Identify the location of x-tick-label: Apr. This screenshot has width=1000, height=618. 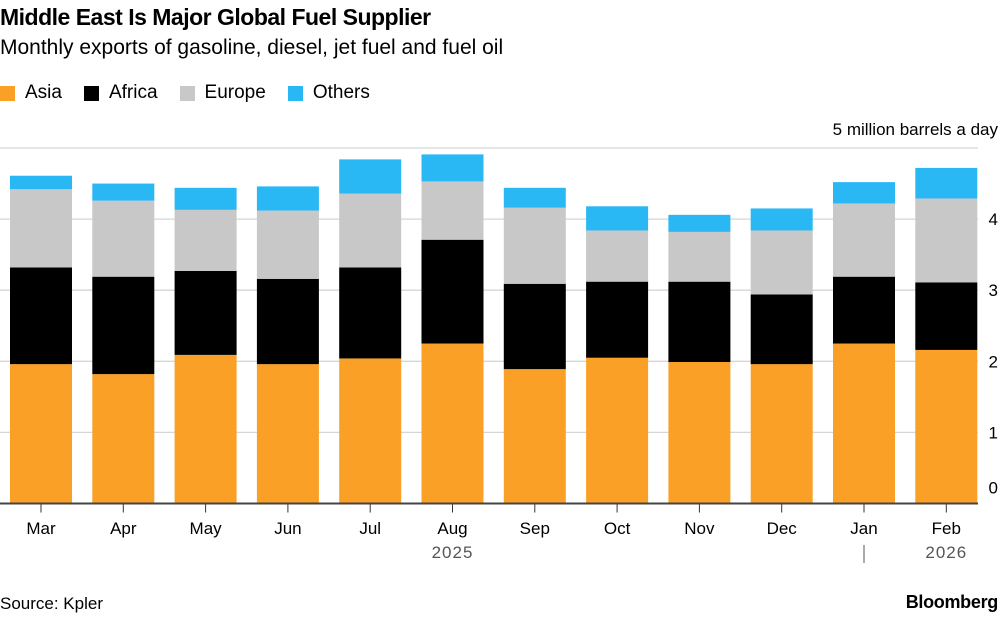
(123, 528).